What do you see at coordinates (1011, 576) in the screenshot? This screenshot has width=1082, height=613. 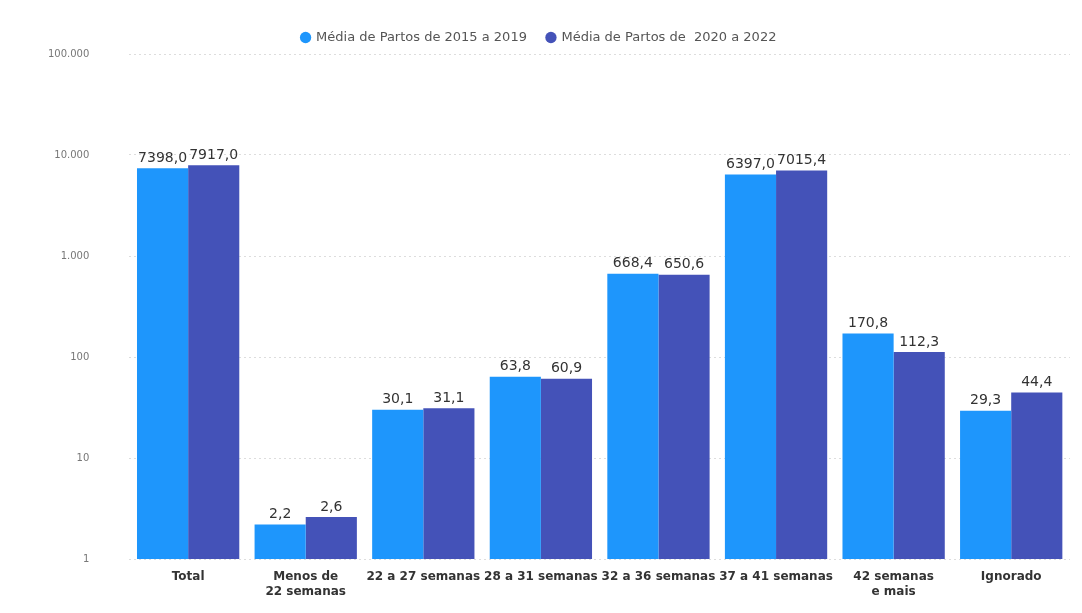 I see `x-tick-label: Ignorado` at bounding box center [1011, 576].